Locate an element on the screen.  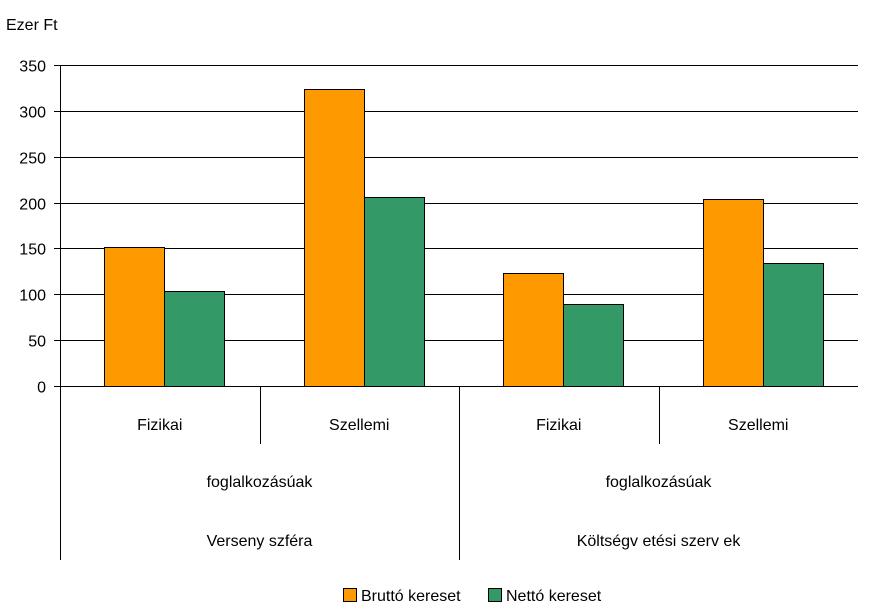
group-label-line2: Verseny szféra is located at coordinates (260, 541).